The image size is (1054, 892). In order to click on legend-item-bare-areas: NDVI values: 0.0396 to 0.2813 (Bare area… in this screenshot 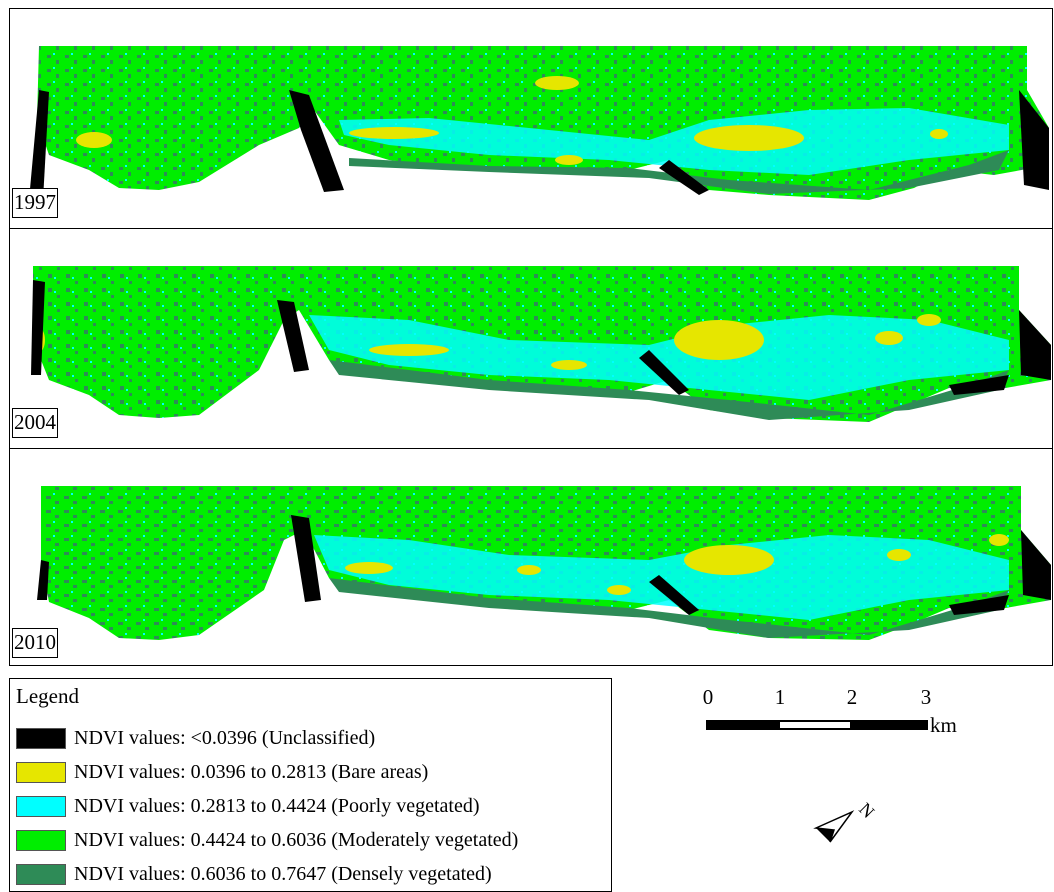, I will do `click(222, 772)`.